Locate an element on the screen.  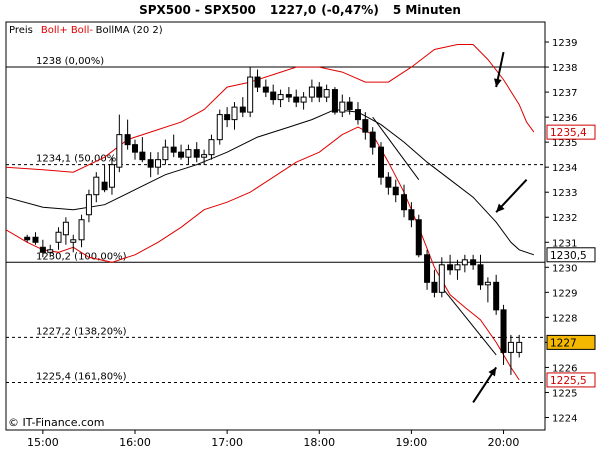
y-tick-label: 1239 is located at coordinates (564, 43).